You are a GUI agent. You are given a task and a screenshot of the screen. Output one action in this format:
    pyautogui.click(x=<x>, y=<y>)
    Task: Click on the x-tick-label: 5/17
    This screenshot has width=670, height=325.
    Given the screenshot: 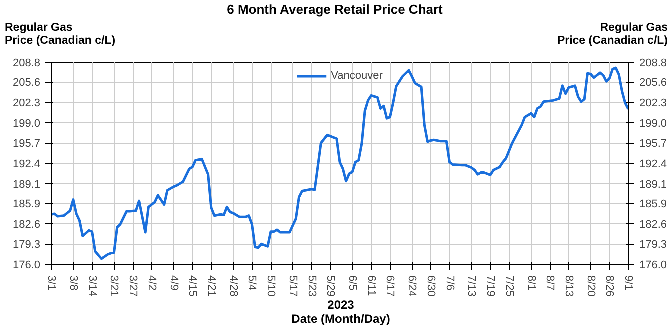 What is the action you would take?
    pyautogui.click(x=292, y=286)
    